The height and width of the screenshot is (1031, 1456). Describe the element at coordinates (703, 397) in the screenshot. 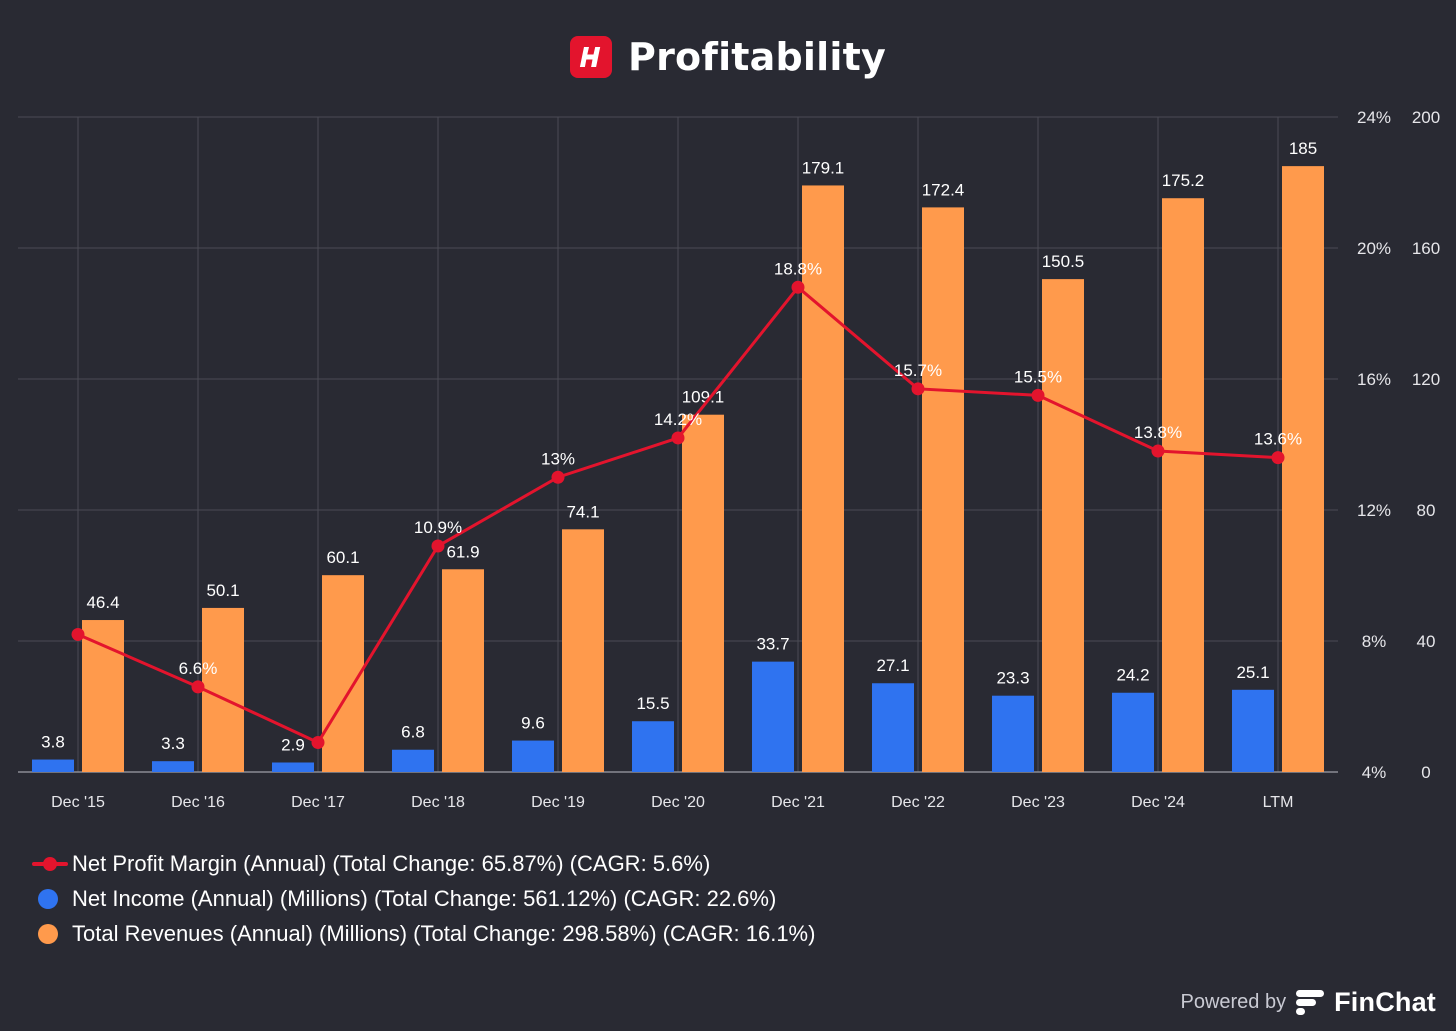

I see `total-revenues-data-label: 109.1` at that location.